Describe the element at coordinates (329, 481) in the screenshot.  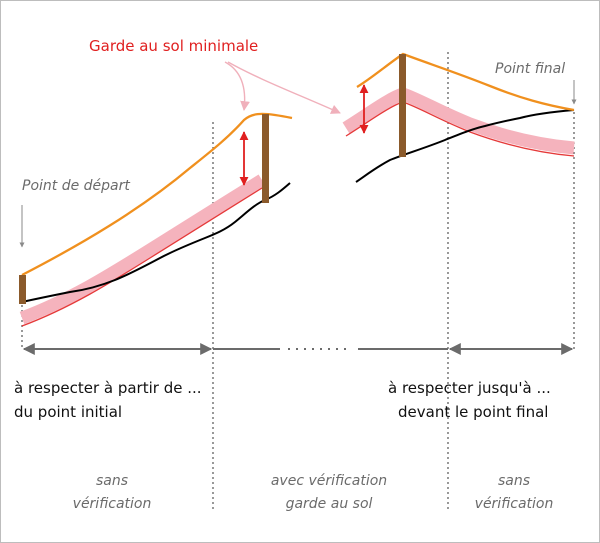
I see `section-2-line1: avec vérification` at that location.